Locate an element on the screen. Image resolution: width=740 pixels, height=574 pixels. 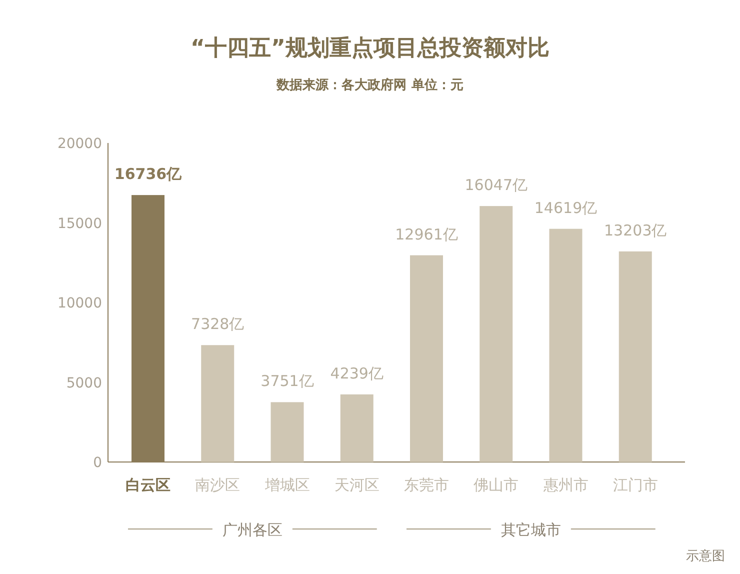
text: 广州各区 is located at coordinates (252, 530).